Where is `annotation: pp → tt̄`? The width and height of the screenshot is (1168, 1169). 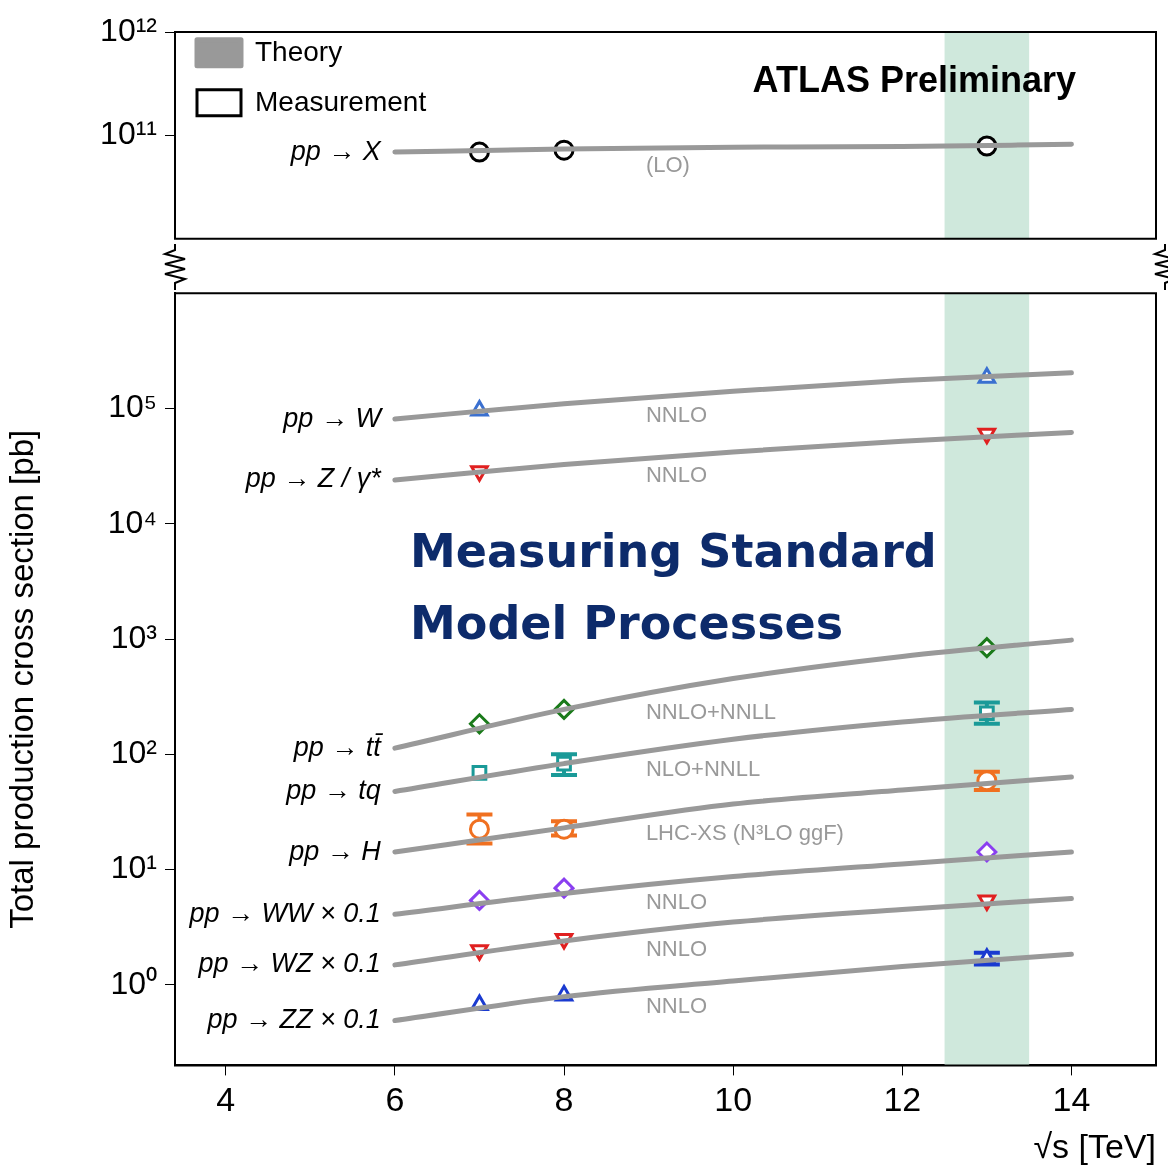 annotation: pp → tt̄ is located at coordinates (338, 746).